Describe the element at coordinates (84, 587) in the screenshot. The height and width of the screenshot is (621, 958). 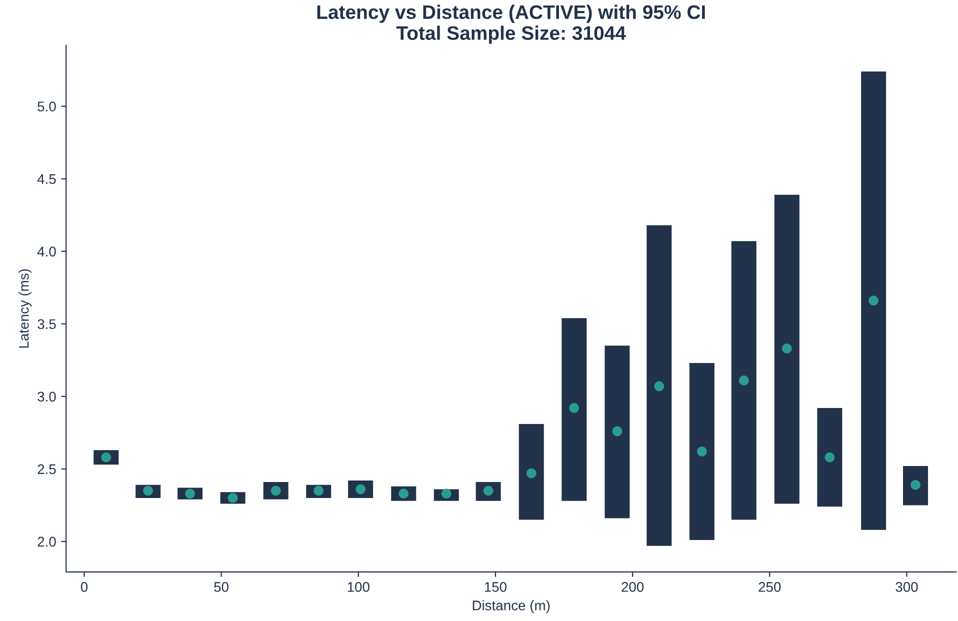
I see `x-tick-label: 0` at that location.